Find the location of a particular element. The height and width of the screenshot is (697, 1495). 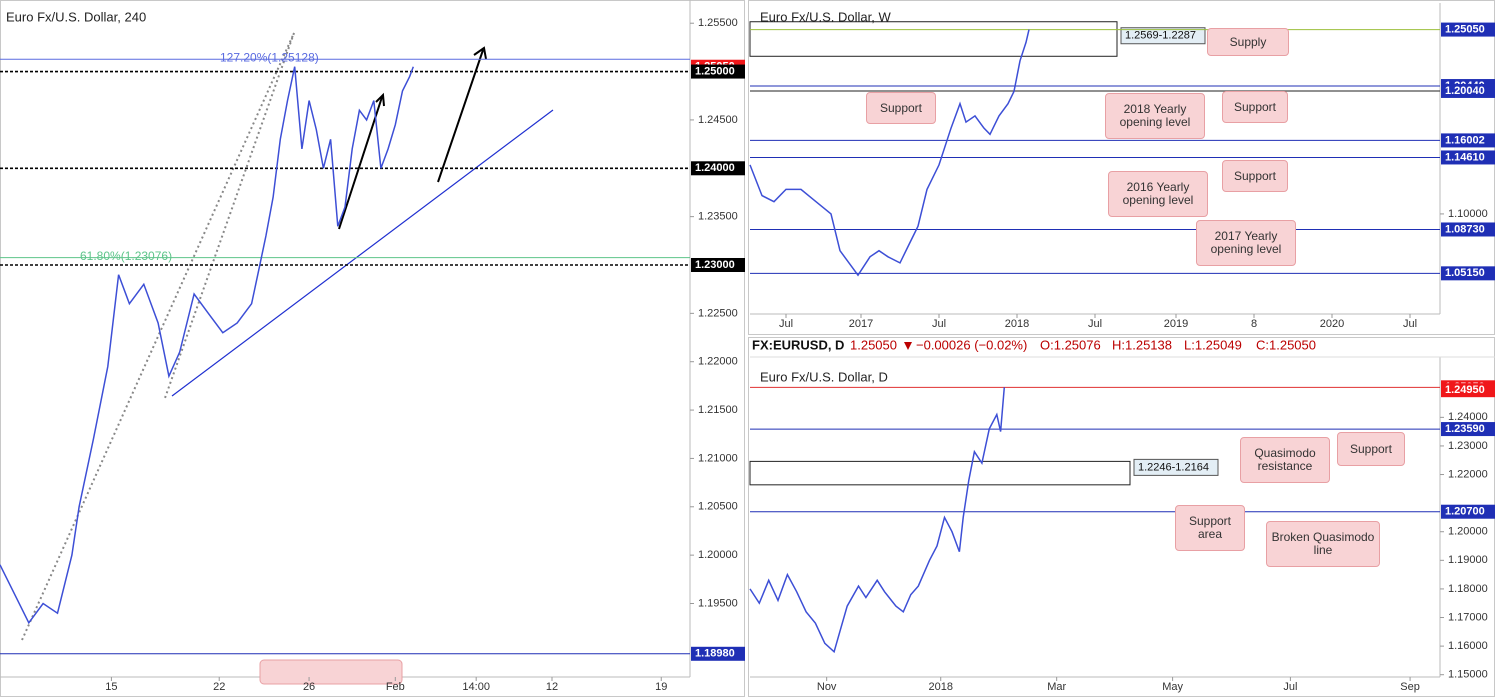

y-tick-label: 1.19500 is located at coordinates (718, 603).